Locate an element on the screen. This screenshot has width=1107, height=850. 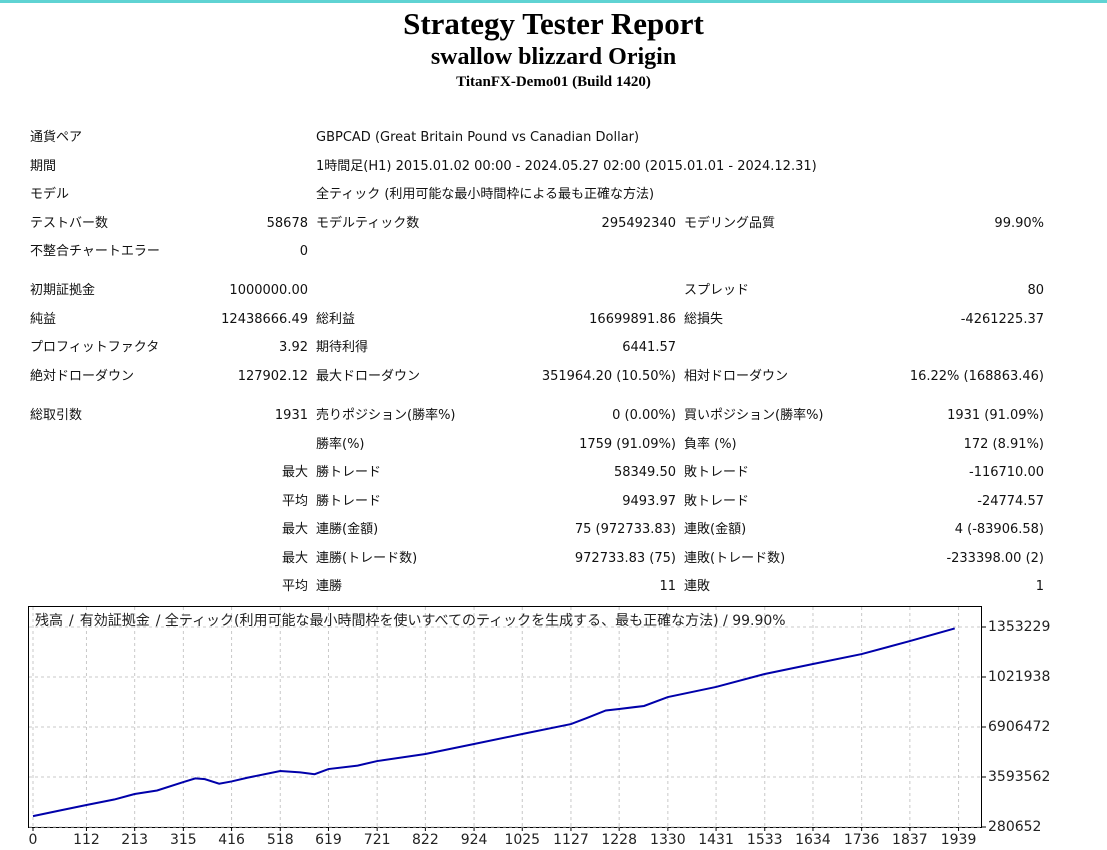
field-label: 買いポジション(勝率%) is located at coordinates (754, 415).